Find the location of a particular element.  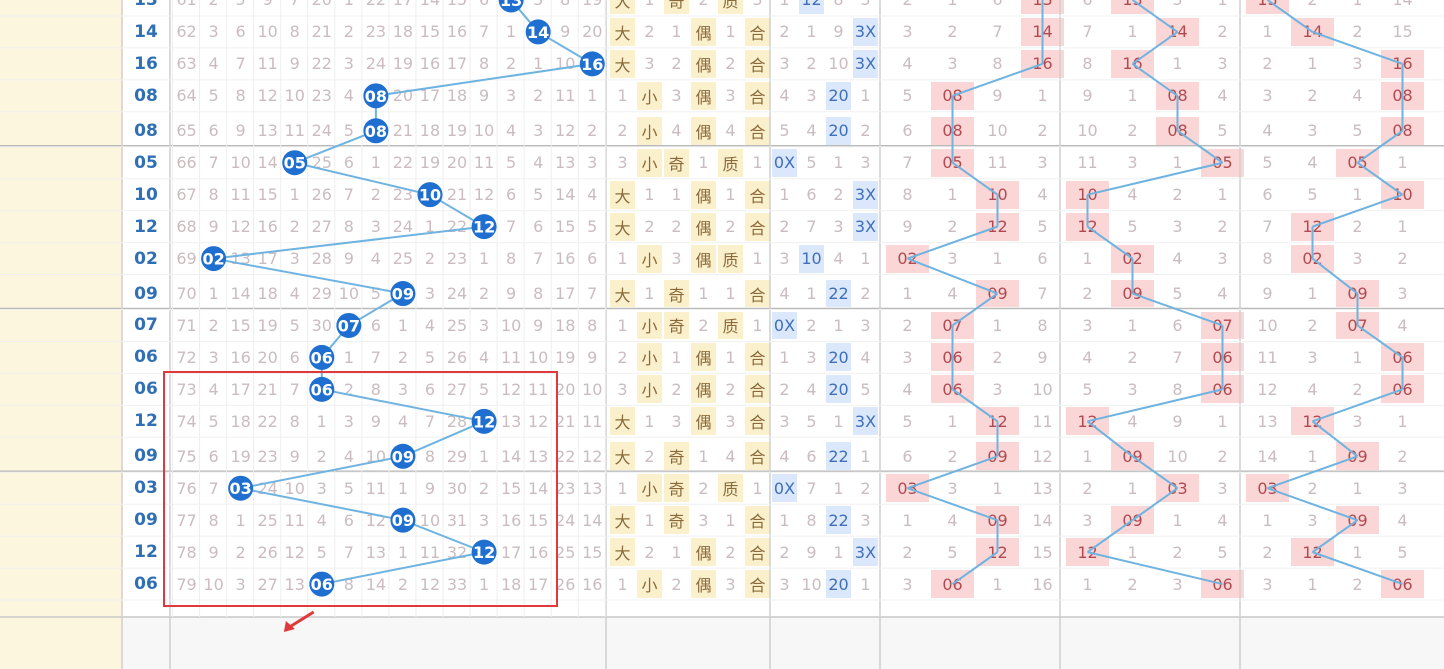

drawn-value: 09 is located at coordinates (146, 520).